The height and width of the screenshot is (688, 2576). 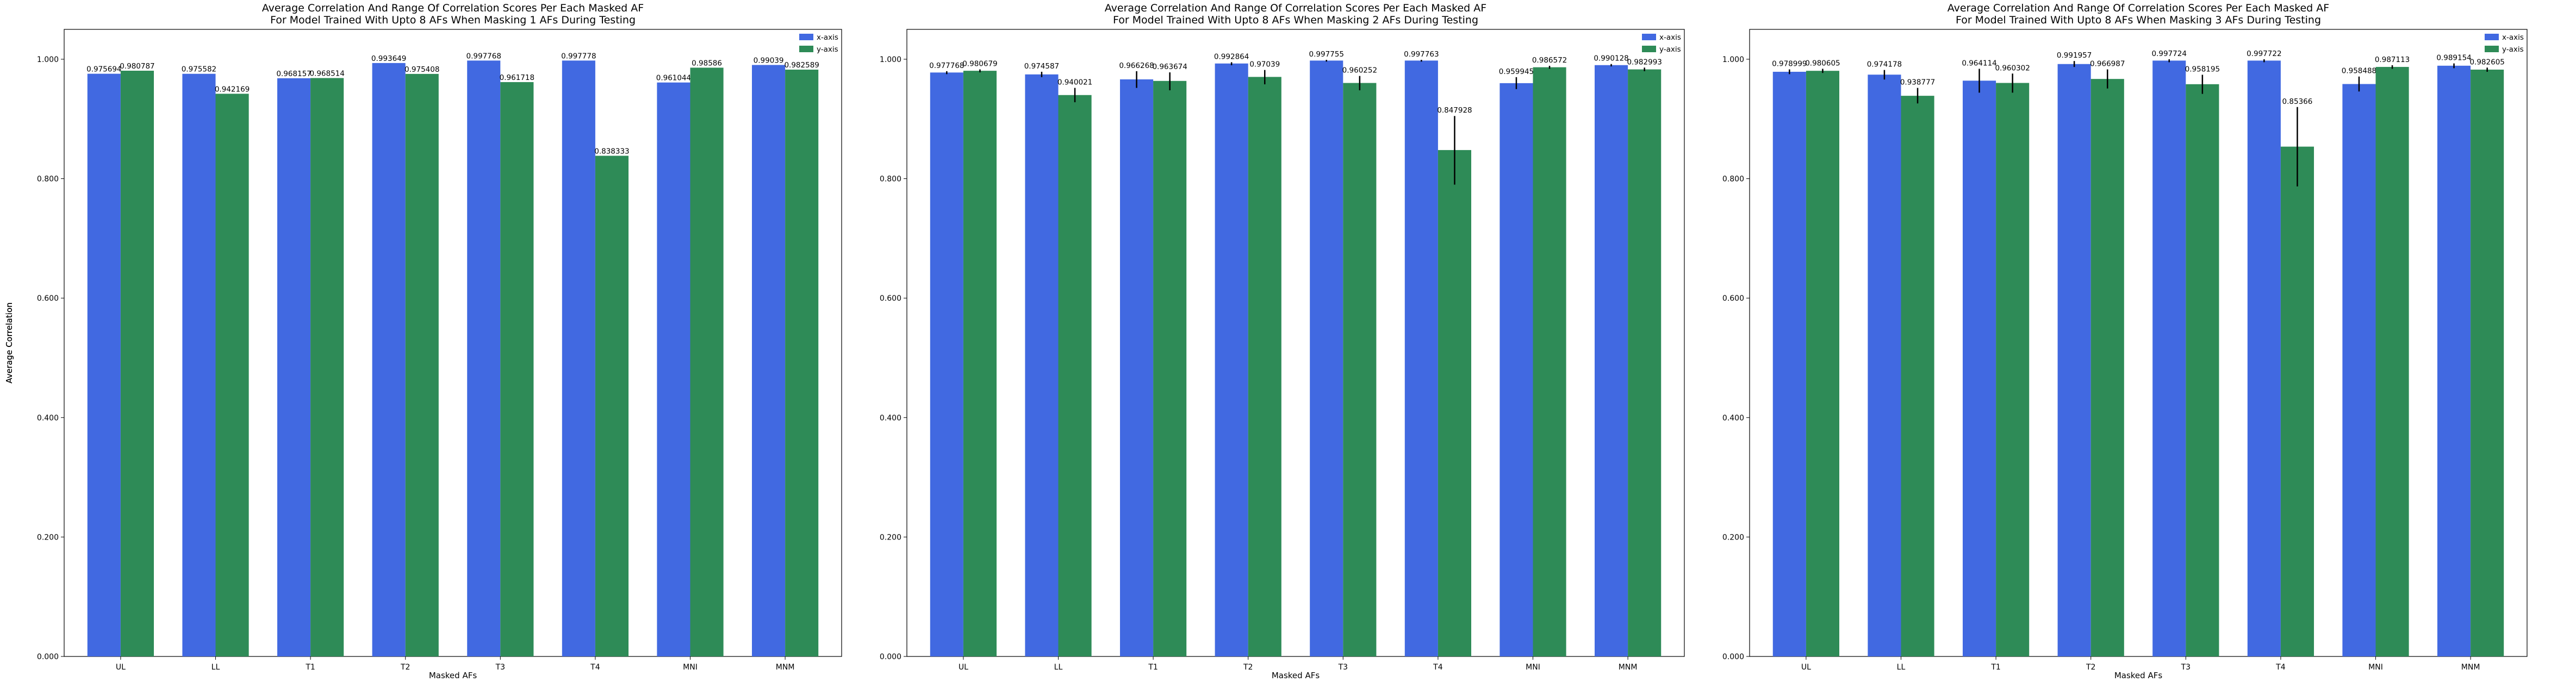 I want to click on bar-value-label: 0.982993, so click(x=1644, y=62).